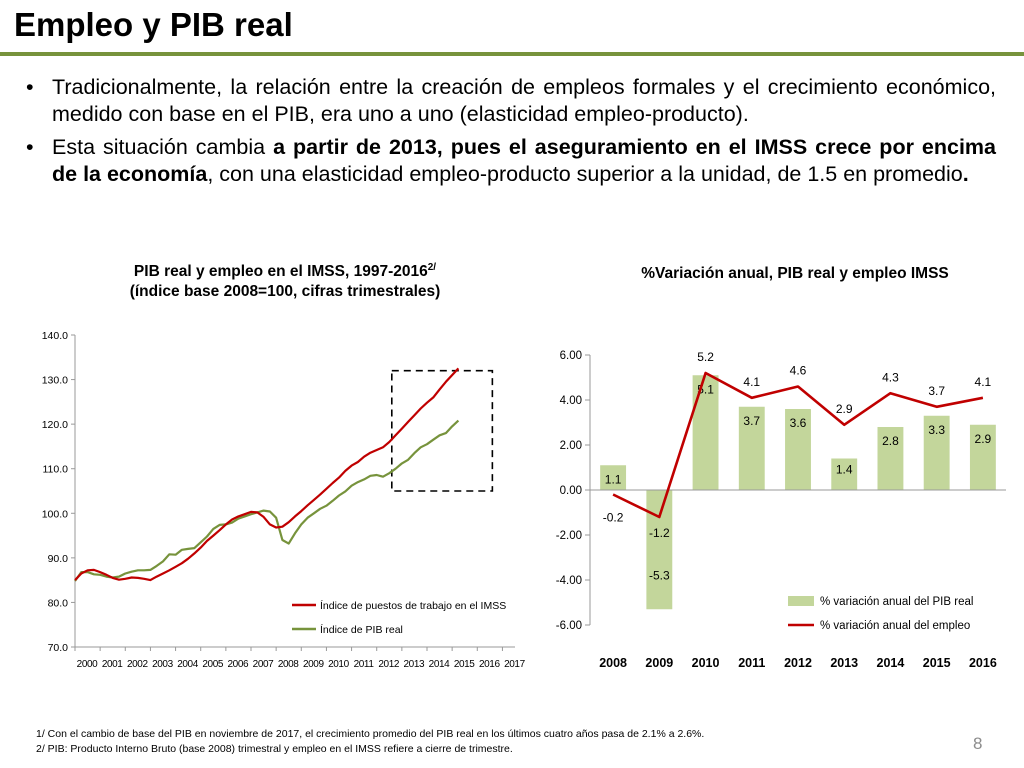  I want to click on employment-growth-label: -0.2, so click(613, 518).